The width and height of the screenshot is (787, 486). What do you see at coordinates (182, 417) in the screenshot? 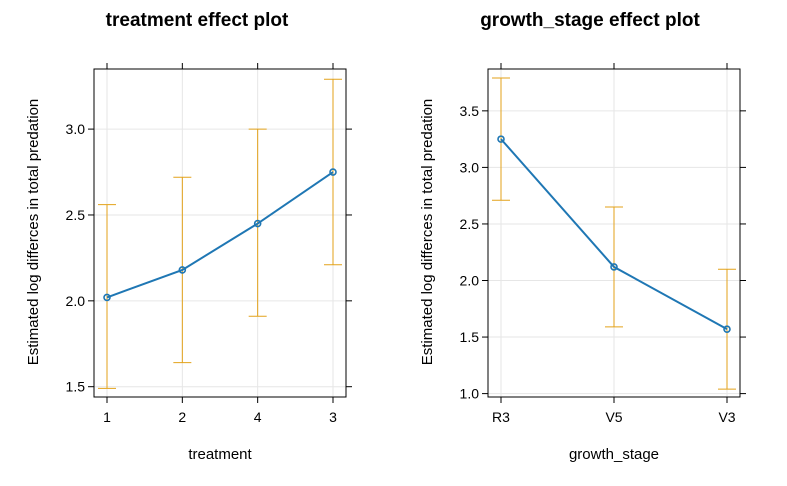
I see `x-tick-label: 2` at bounding box center [182, 417].